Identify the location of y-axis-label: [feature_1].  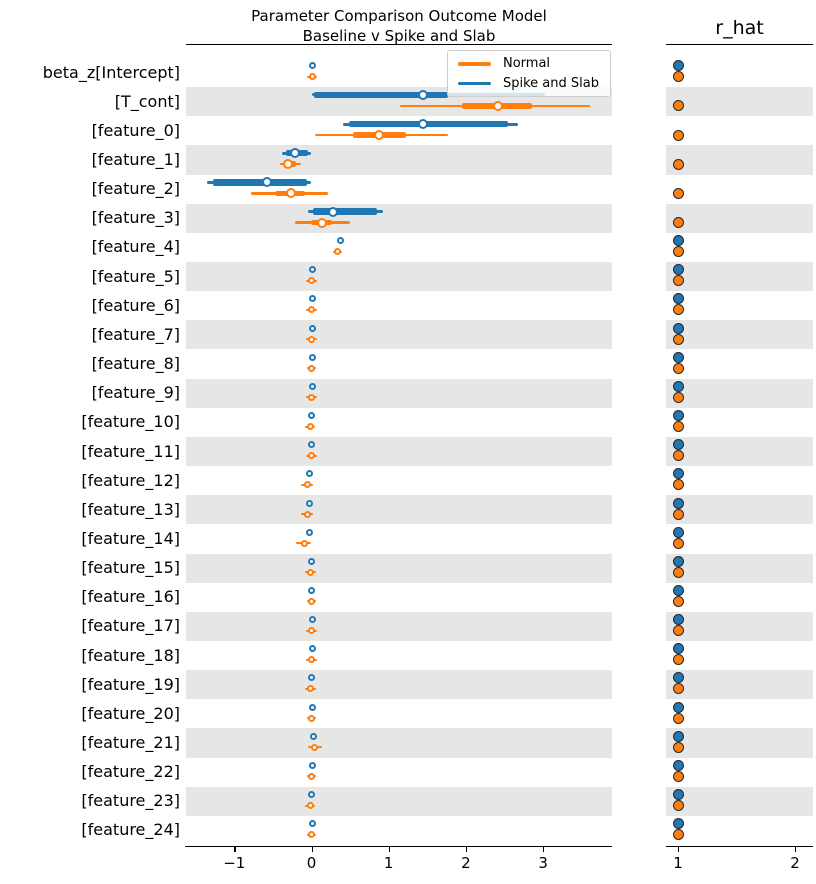
(135, 160).